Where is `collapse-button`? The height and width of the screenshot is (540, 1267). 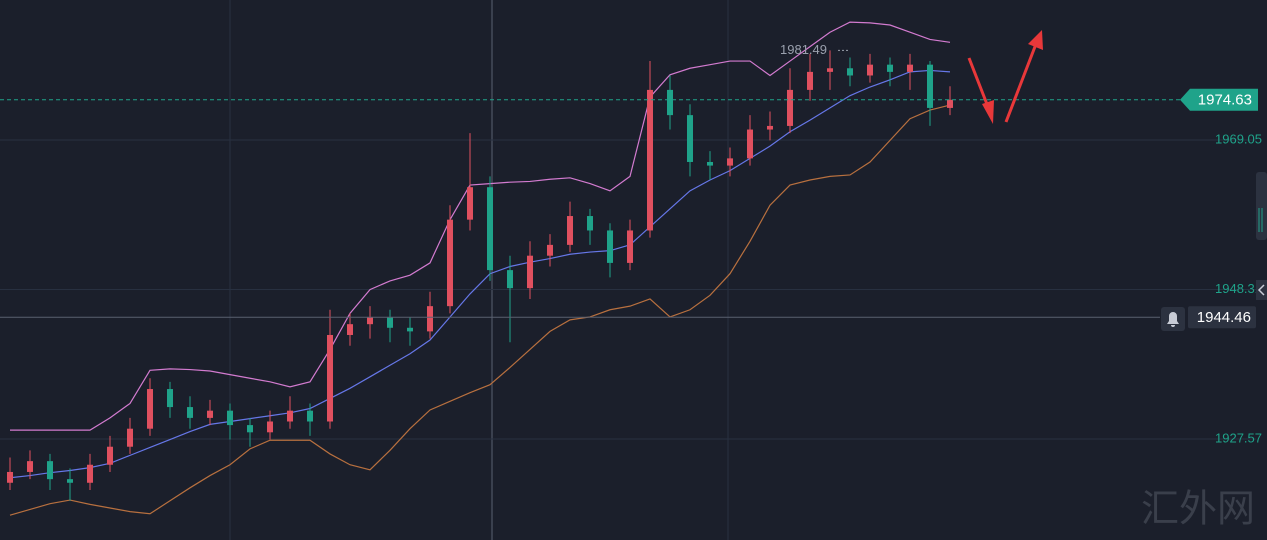 collapse-button is located at coordinates (1261, 290).